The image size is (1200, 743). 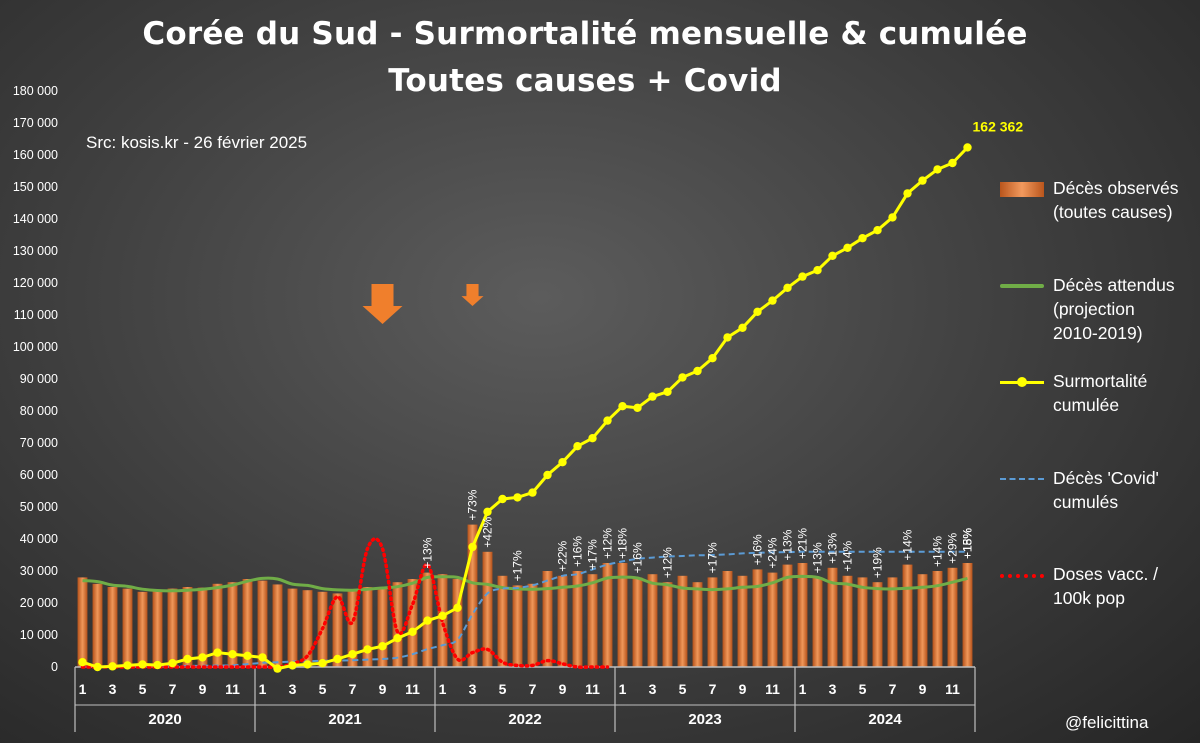 I want to click on year-label: 2022, so click(x=524, y=719).